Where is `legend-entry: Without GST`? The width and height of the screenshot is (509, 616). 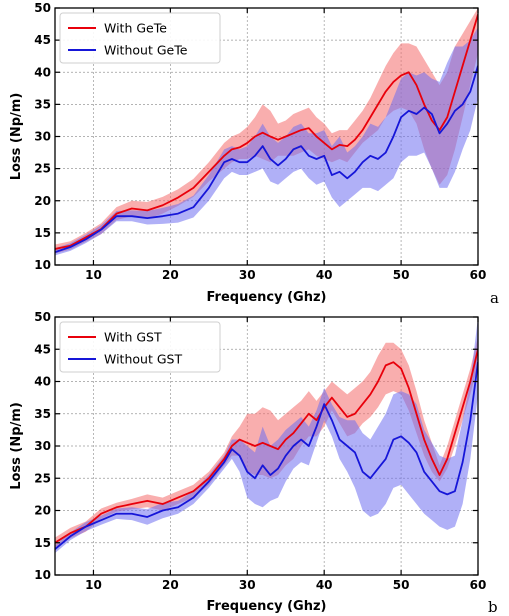
legend-entry: Without GST is located at coordinates (143, 359).